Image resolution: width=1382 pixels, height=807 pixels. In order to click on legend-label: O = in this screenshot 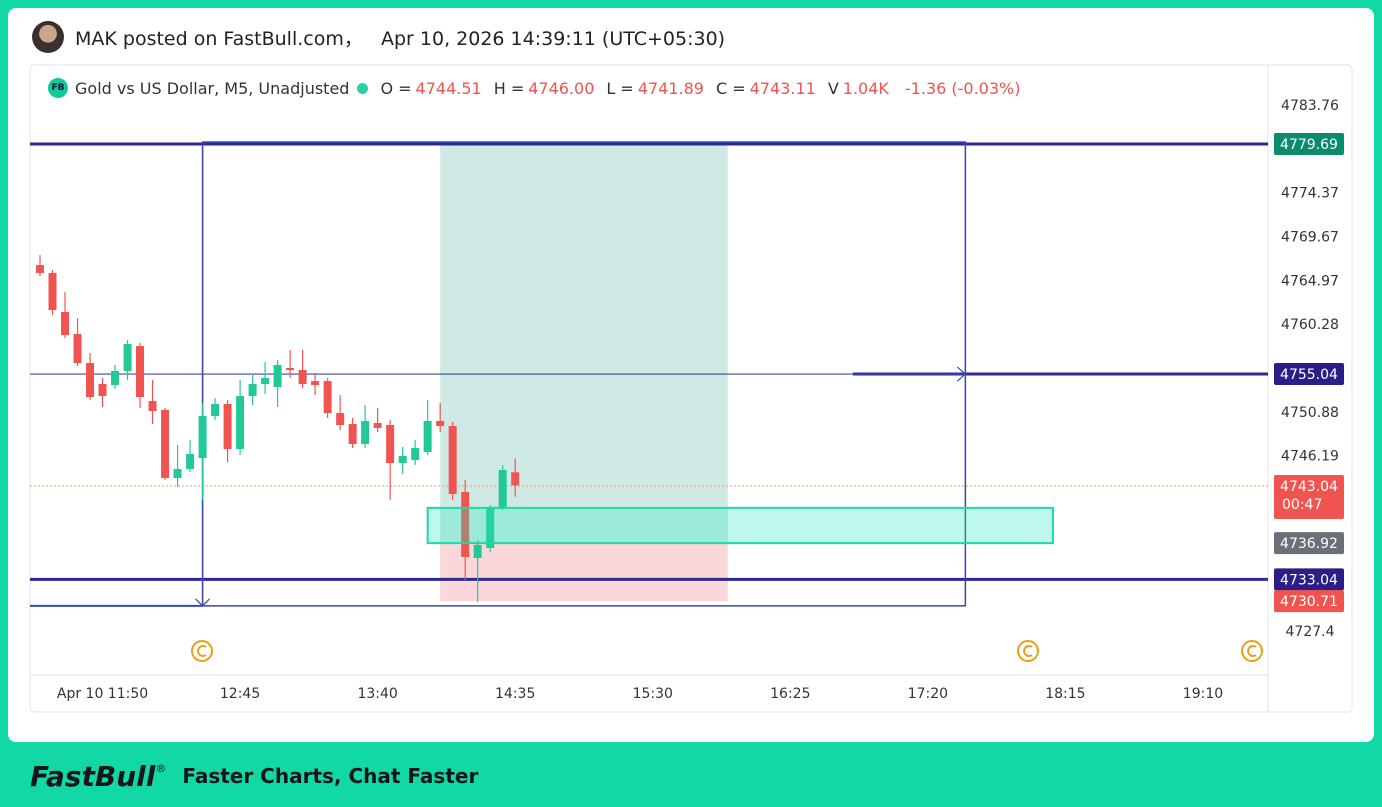, I will do `click(396, 88)`.